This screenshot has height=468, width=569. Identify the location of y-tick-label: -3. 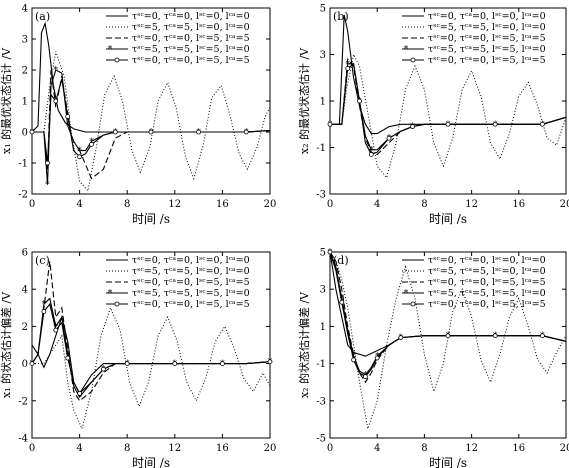
(321, 195).